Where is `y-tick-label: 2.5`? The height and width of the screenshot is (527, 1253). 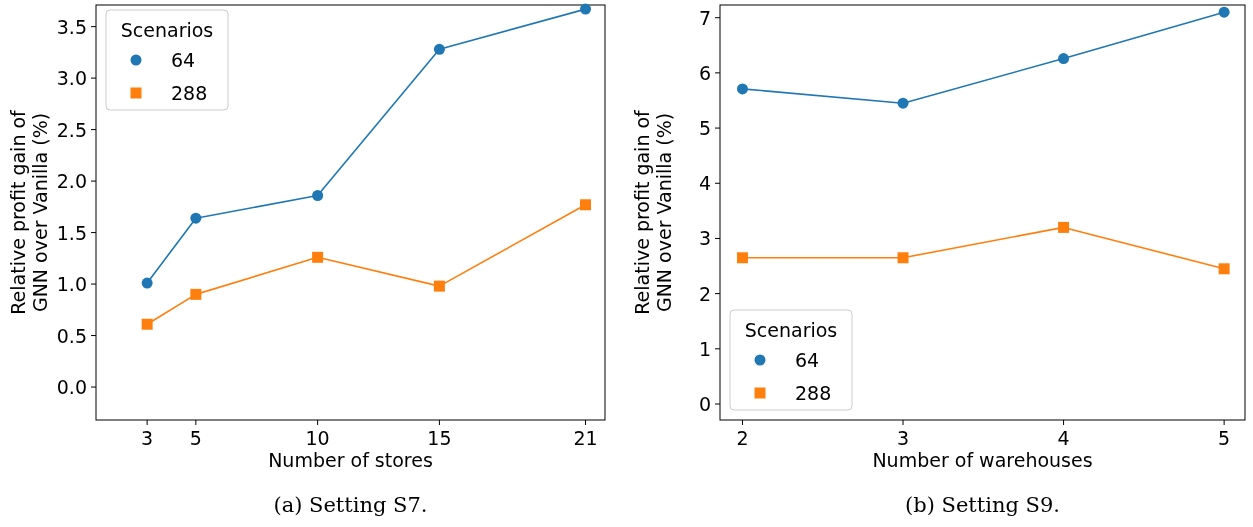 y-tick-label: 2.5 is located at coordinates (71, 129).